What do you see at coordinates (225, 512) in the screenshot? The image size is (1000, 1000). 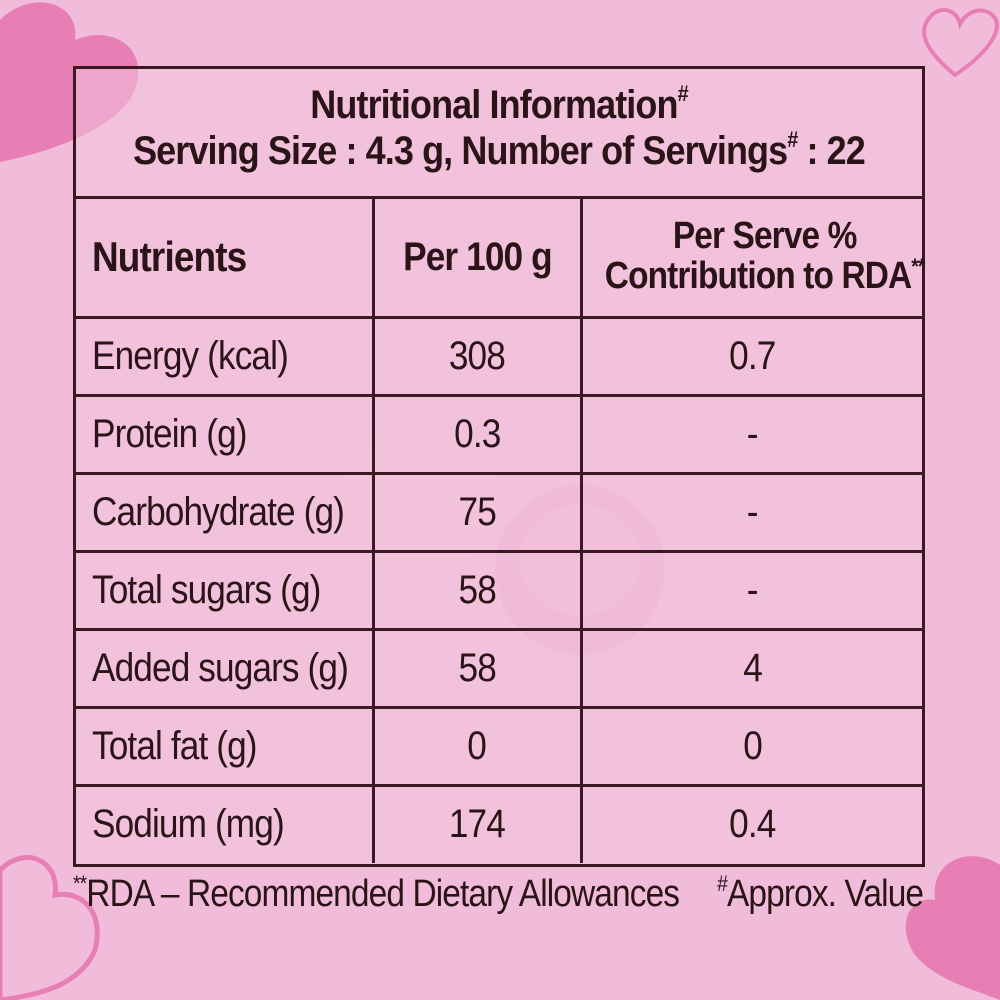 I see `nutrient-cell: Carbohydrate (g)` at bounding box center [225, 512].